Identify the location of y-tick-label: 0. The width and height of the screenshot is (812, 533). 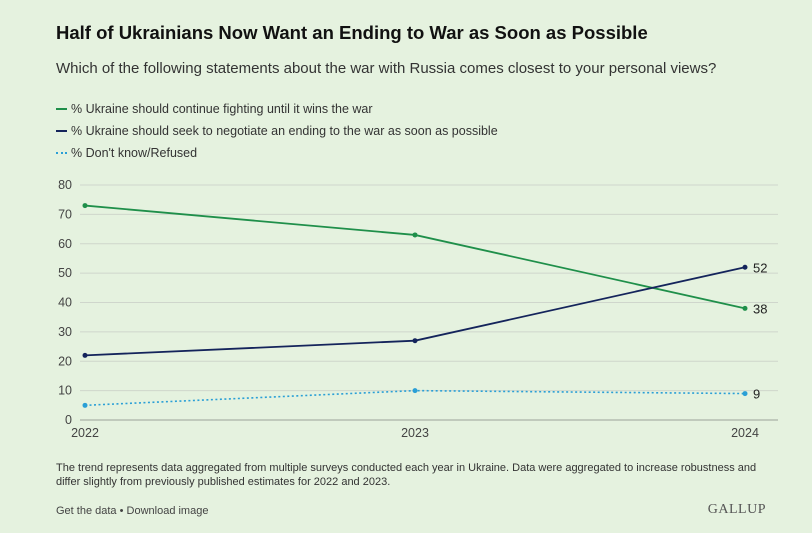
(68, 420).